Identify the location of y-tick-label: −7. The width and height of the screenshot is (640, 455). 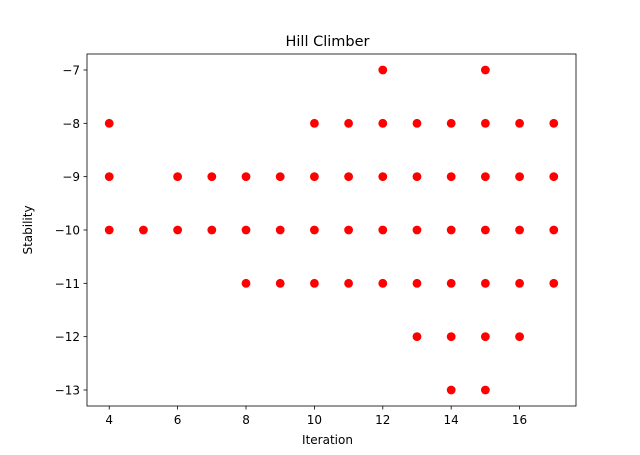
(71, 71).